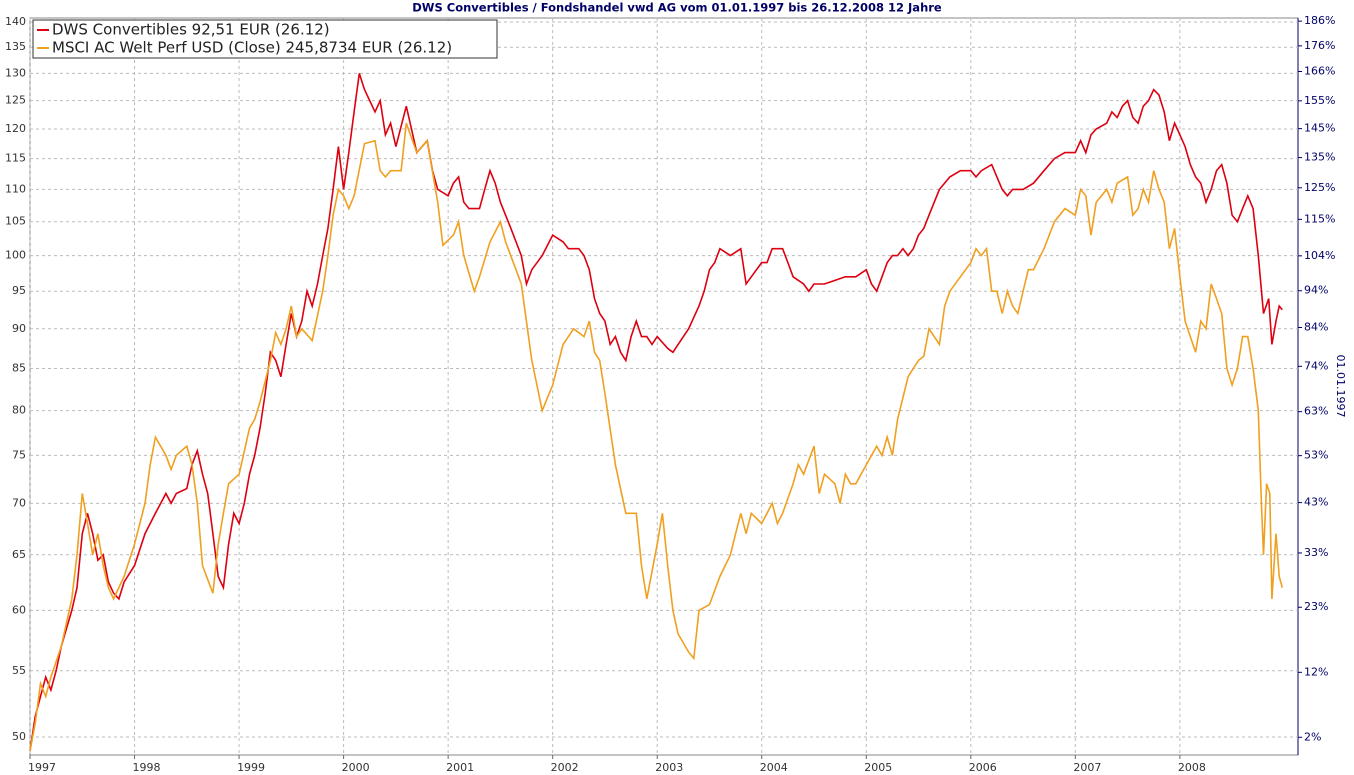 The height and width of the screenshot is (775, 1354). What do you see at coordinates (1316, 552) in the screenshot?
I see `y2-tick-label: 33%` at bounding box center [1316, 552].